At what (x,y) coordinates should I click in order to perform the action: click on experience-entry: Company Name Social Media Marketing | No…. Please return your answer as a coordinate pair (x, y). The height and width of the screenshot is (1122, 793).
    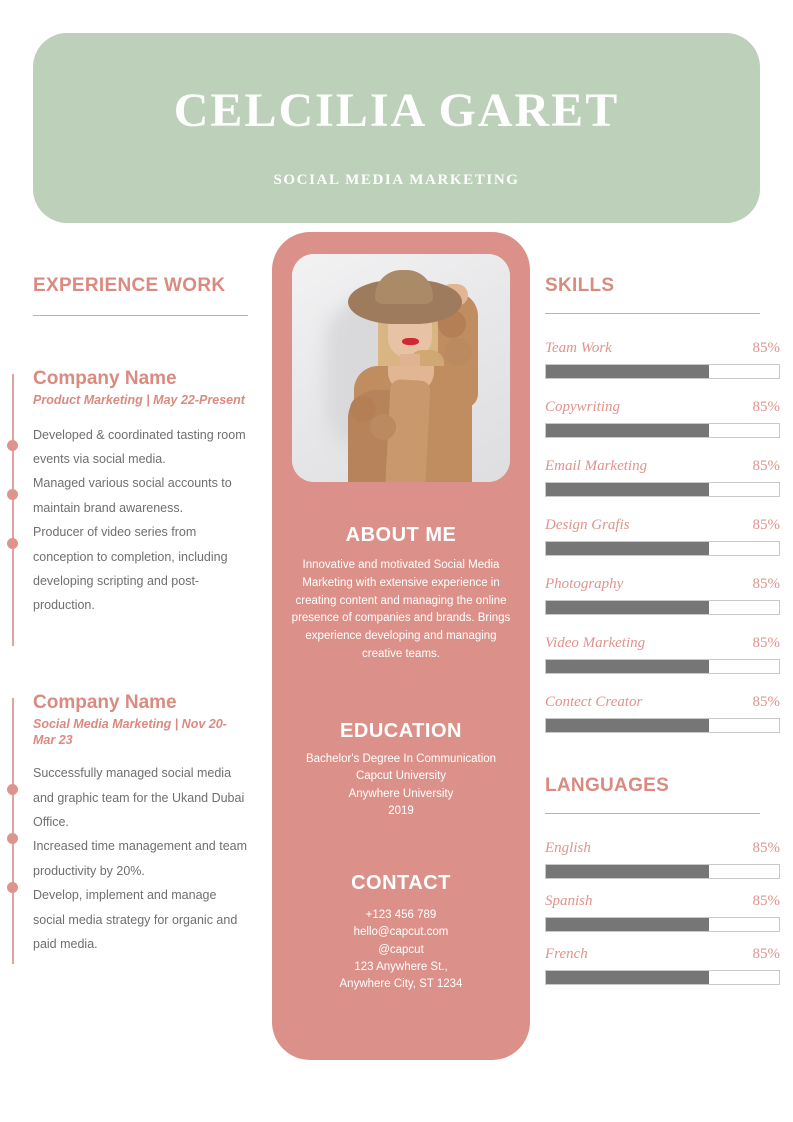
    Looking at the image, I should click on (131, 827).